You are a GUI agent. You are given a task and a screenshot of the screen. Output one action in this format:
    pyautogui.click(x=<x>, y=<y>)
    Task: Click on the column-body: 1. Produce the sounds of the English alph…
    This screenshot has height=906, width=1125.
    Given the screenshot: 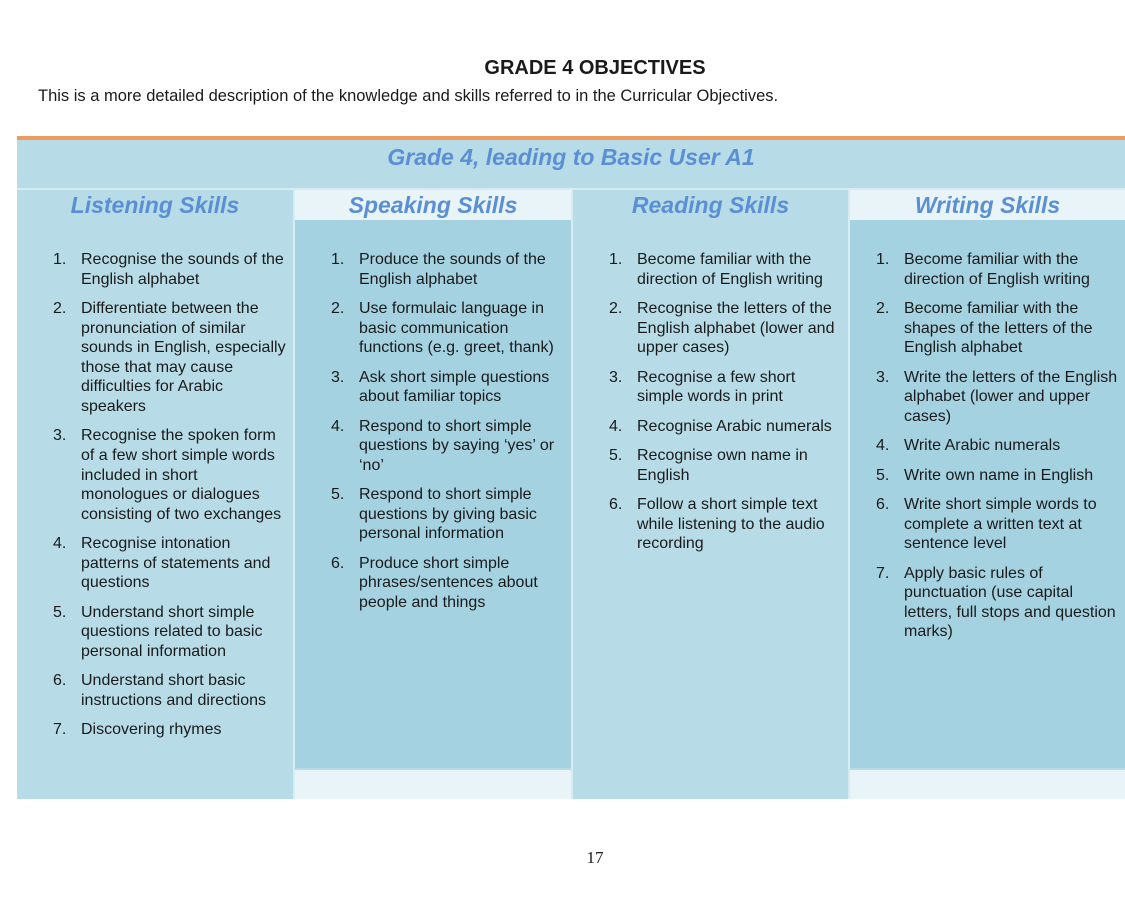 What is the action you would take?
    pyautogui.click(x=433, y=494)
    